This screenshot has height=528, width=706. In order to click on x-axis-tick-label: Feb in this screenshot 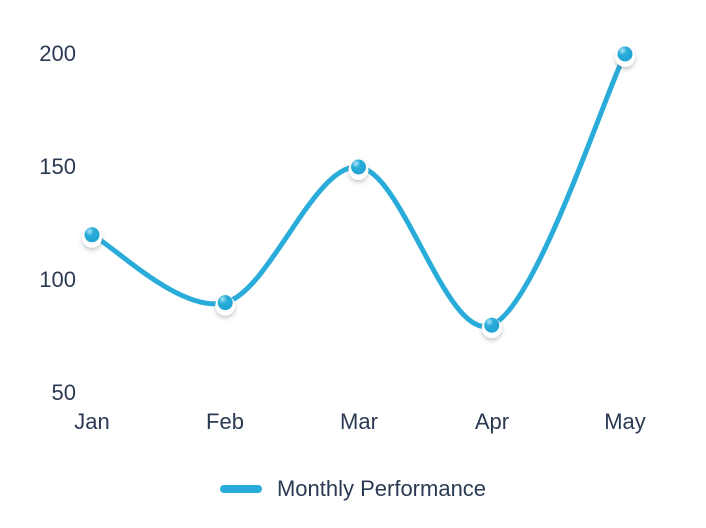, I will do `click(225, 421)`.